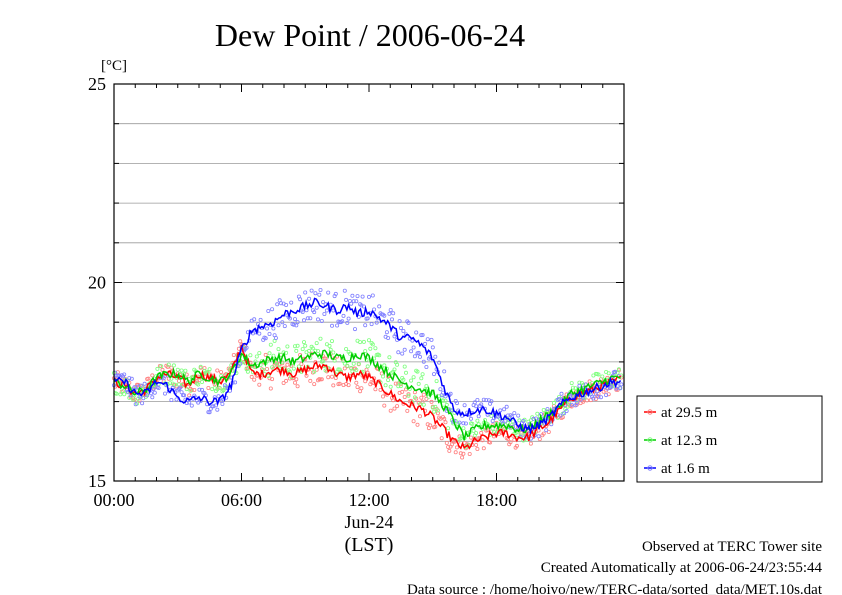  What do you see at coordinates (97, 481) in the screenshot?
I see `y-tick-label: 15` at bounding box center [97, 481].